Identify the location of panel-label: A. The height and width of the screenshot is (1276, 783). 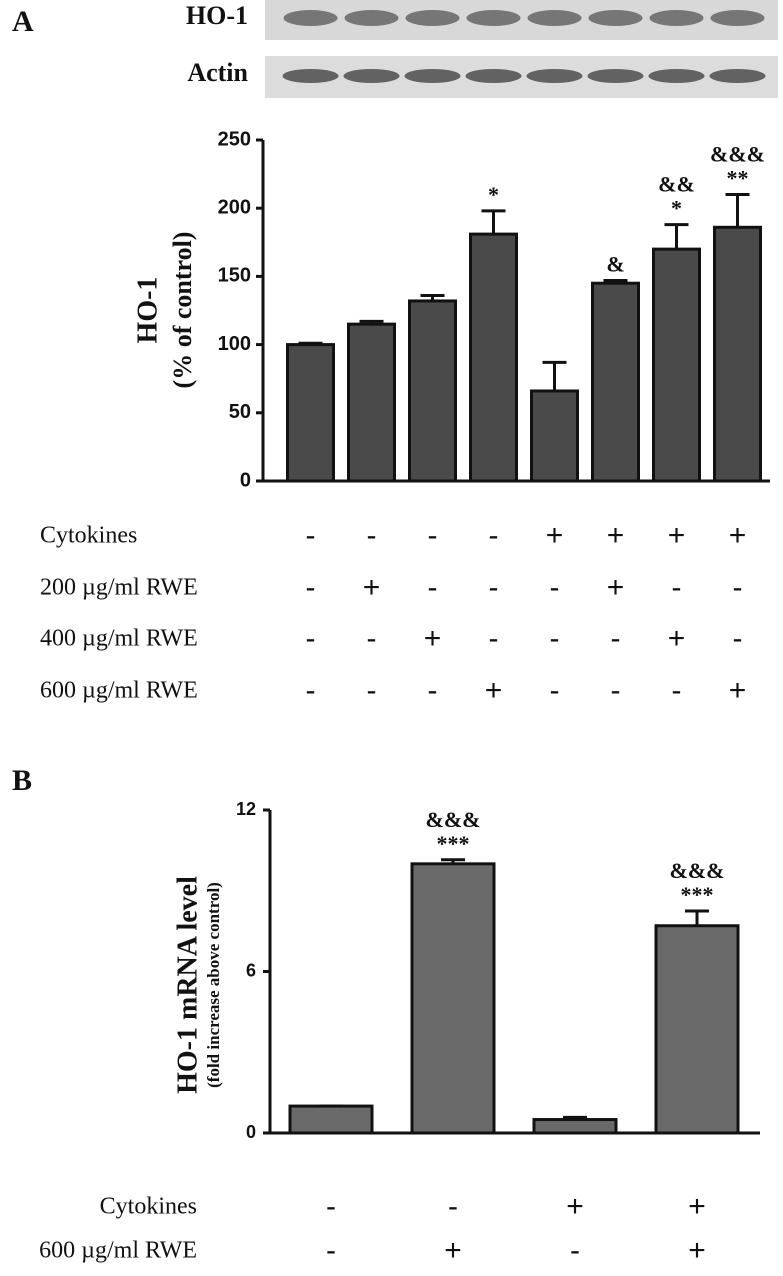
(23, 21).